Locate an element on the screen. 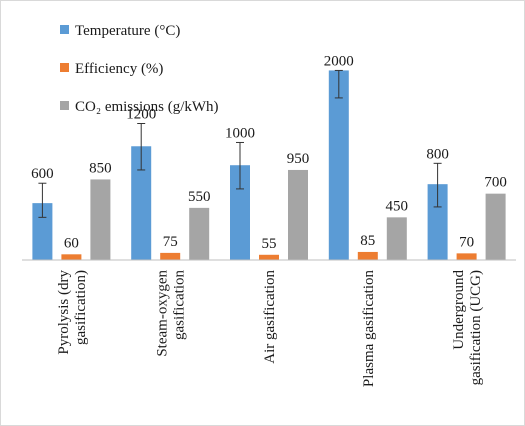 This screenshot has width=525, height=426. data-label-series3-cat4: 450 is located at coordinates (397, 206).